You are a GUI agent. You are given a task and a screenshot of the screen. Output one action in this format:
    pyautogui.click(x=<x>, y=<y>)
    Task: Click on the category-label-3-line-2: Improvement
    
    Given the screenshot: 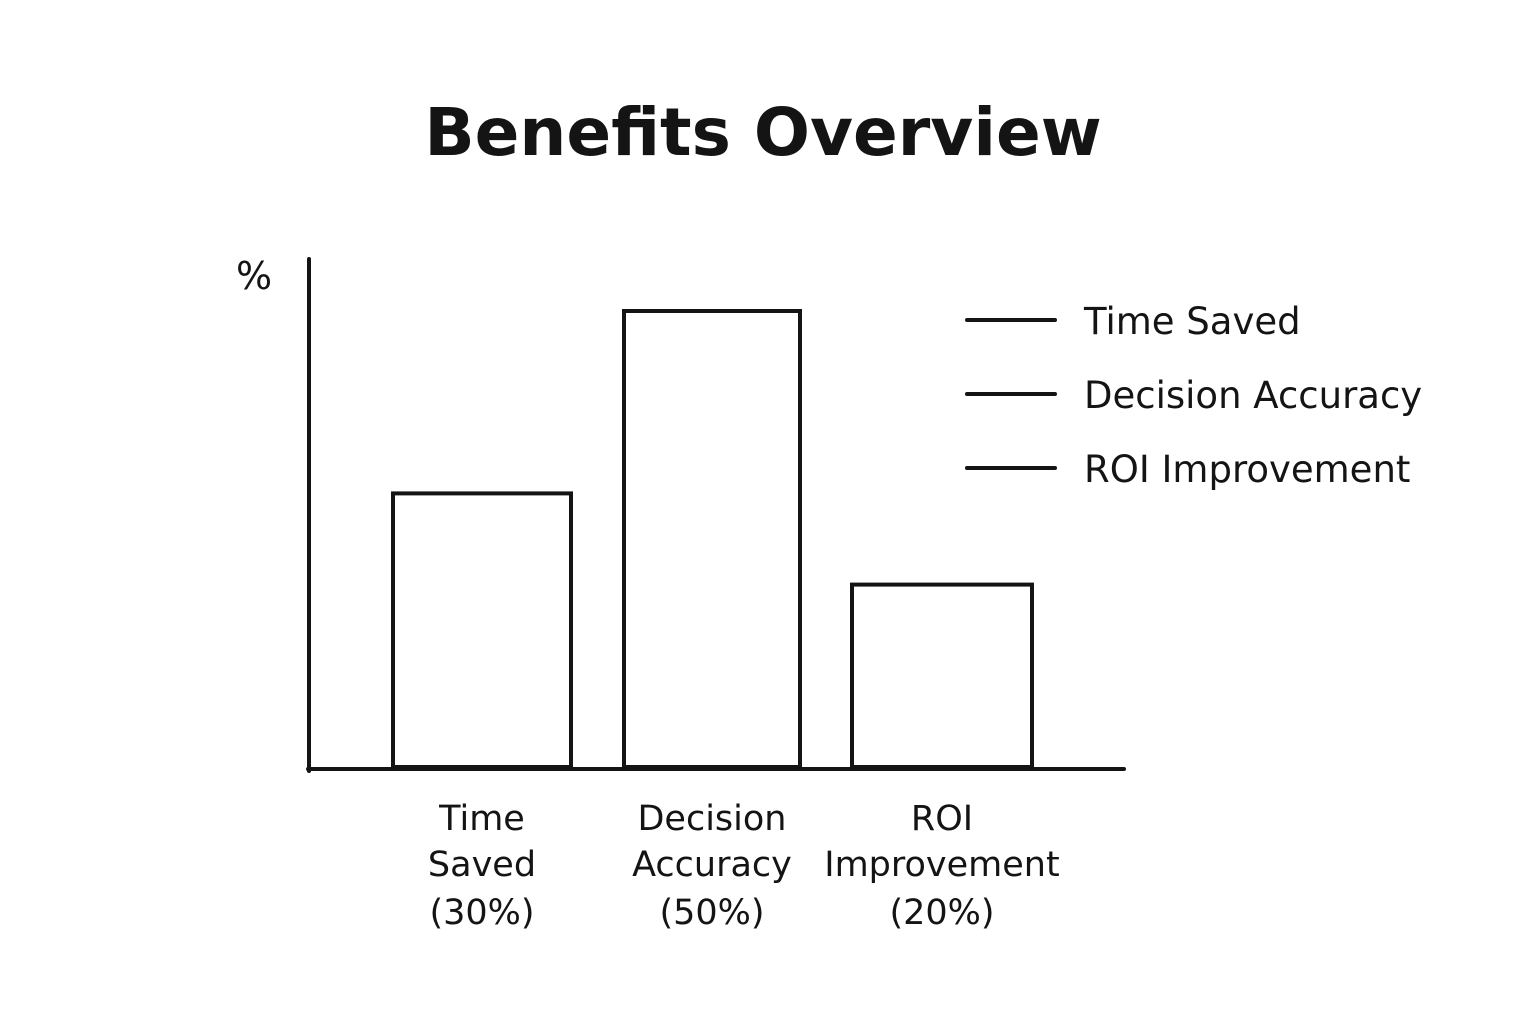 What is the action you would take?
    pyautogui.click(x=941, y=865)
    